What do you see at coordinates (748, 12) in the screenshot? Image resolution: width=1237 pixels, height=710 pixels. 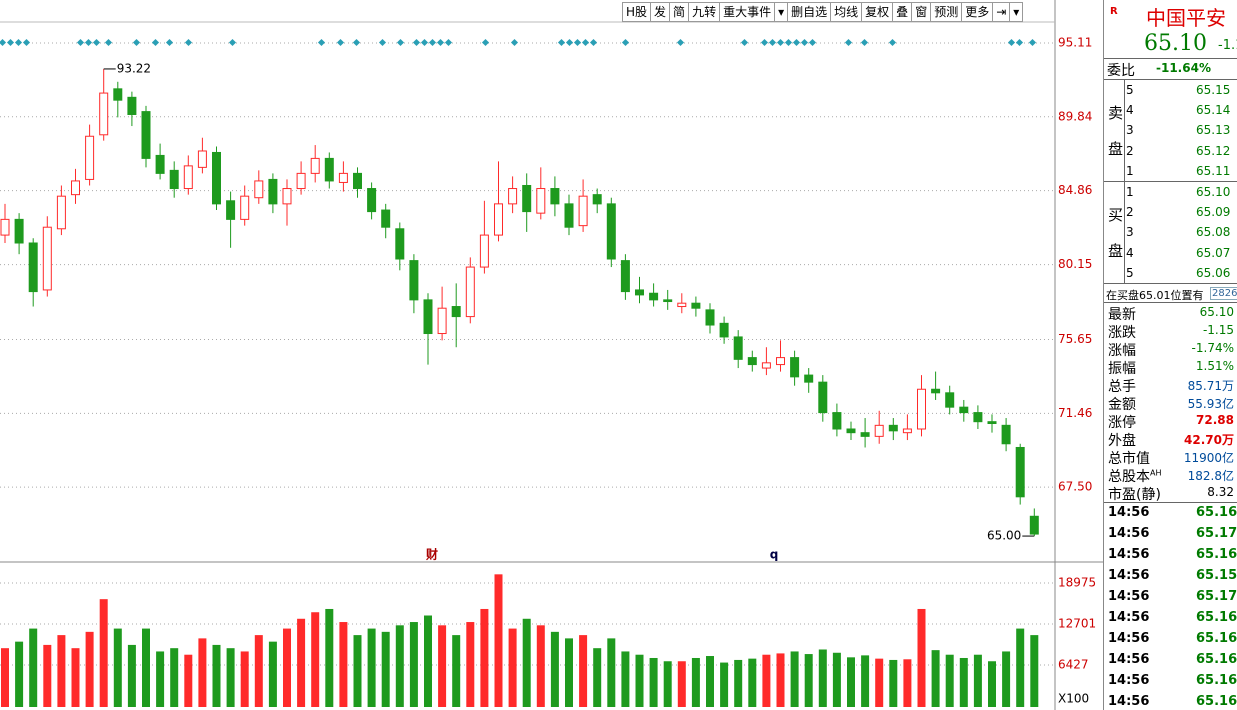 I see `toolbar-button: 重大事件` at bounding box center [748, 12].